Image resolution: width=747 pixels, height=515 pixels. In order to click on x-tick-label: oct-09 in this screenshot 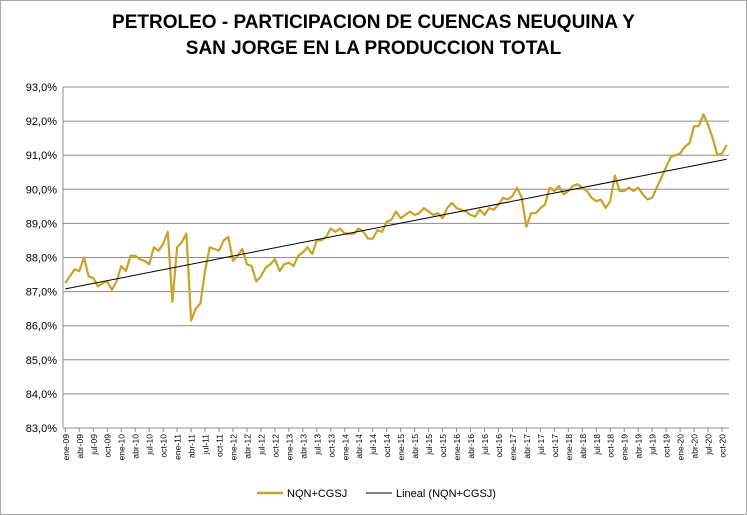, I will do `click(108, 446)`.